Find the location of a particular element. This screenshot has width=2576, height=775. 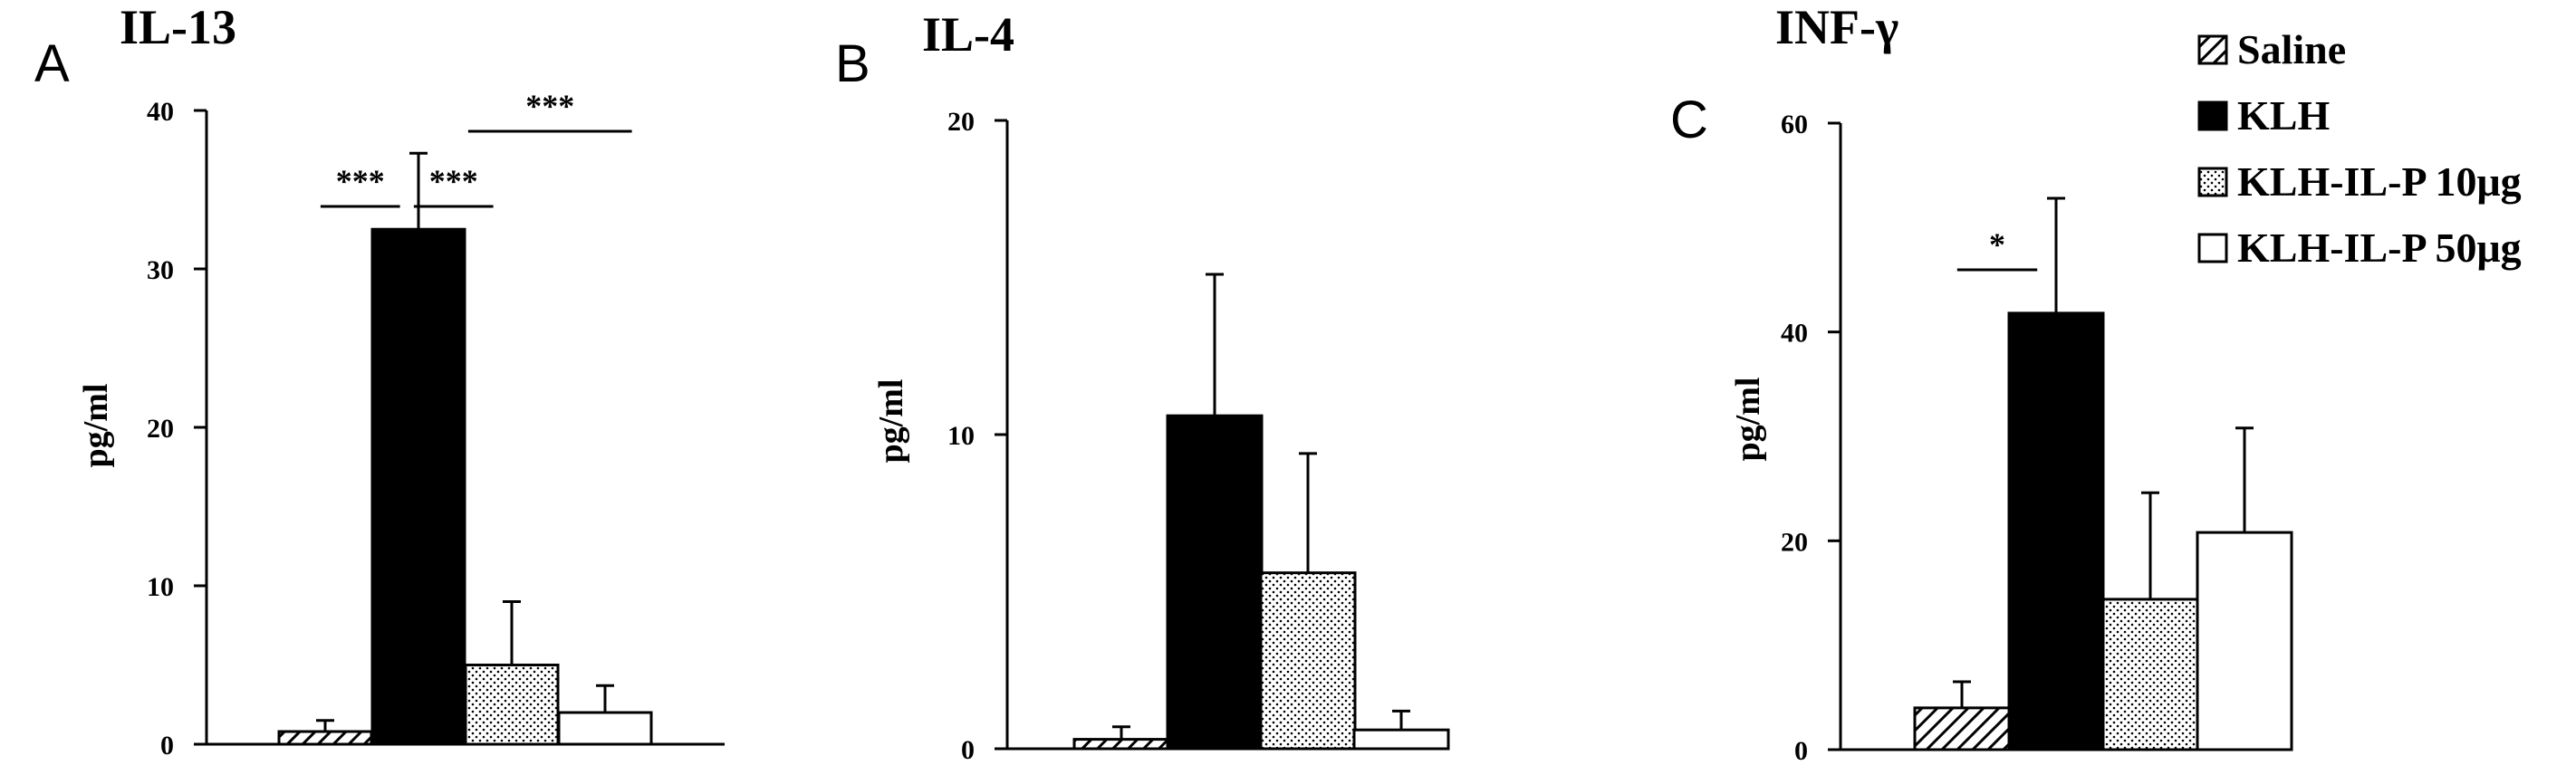

chart-title: IL-13 is located at coordinates (178, 27).